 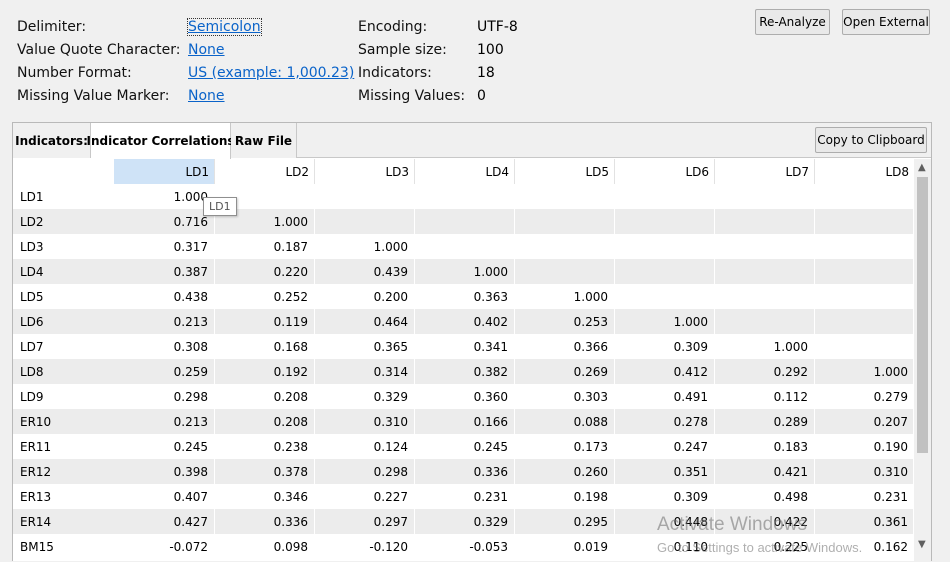 I want to click on scroll-up-icon: ▲, so click(x=922, y=167).